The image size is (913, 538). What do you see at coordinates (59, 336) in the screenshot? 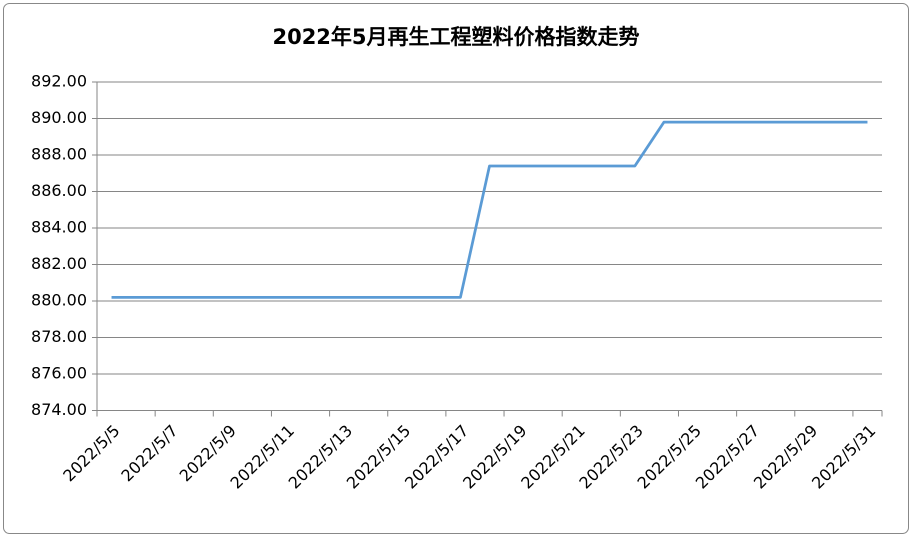
I see `y-tick-label: 878.00` at bounding box center [59, 336].